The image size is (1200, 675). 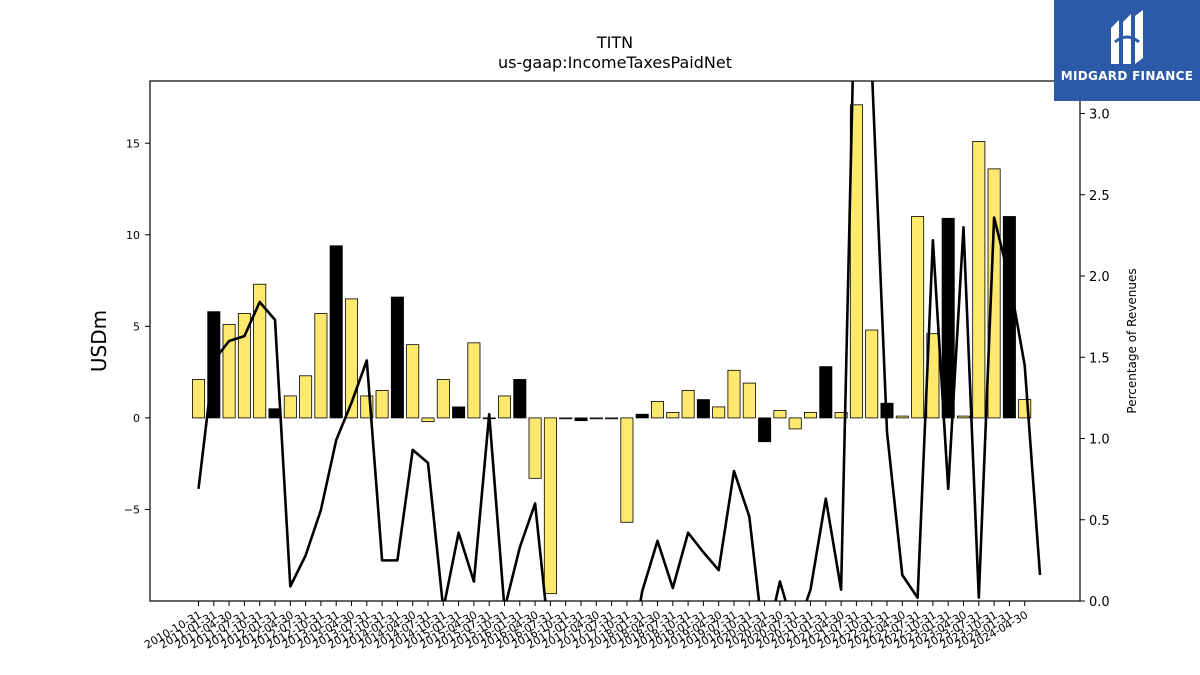 I want to click on y-axis-left: −5 0 5 10 15, so click(x=137, y=326).